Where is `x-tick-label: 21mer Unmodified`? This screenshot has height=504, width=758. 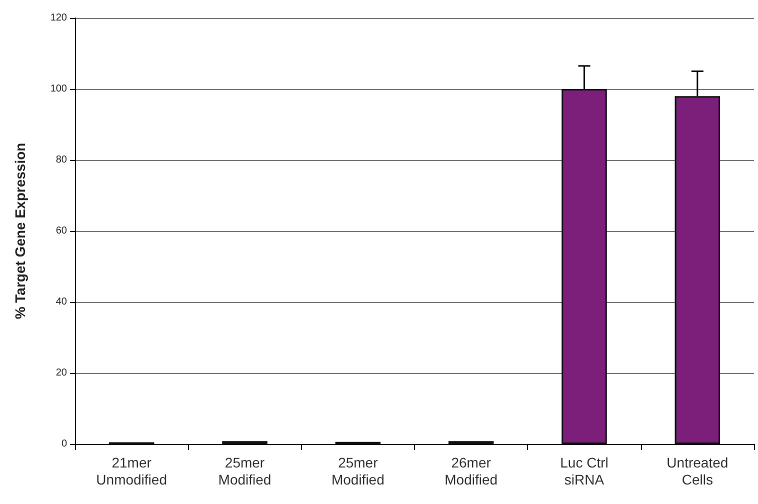 x-tick-label: 21mer Unmodified is located at coordinates (131, 471).